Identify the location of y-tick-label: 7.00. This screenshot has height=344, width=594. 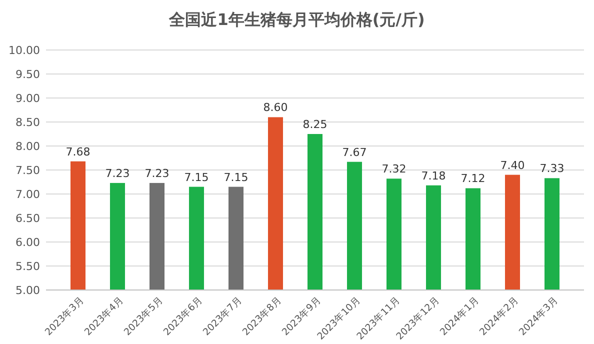
(28, 194).